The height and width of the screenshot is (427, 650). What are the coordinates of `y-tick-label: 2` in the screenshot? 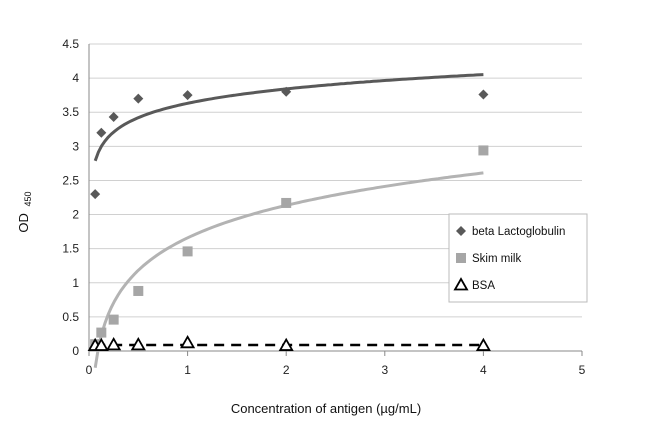 It's located at (75, 215).